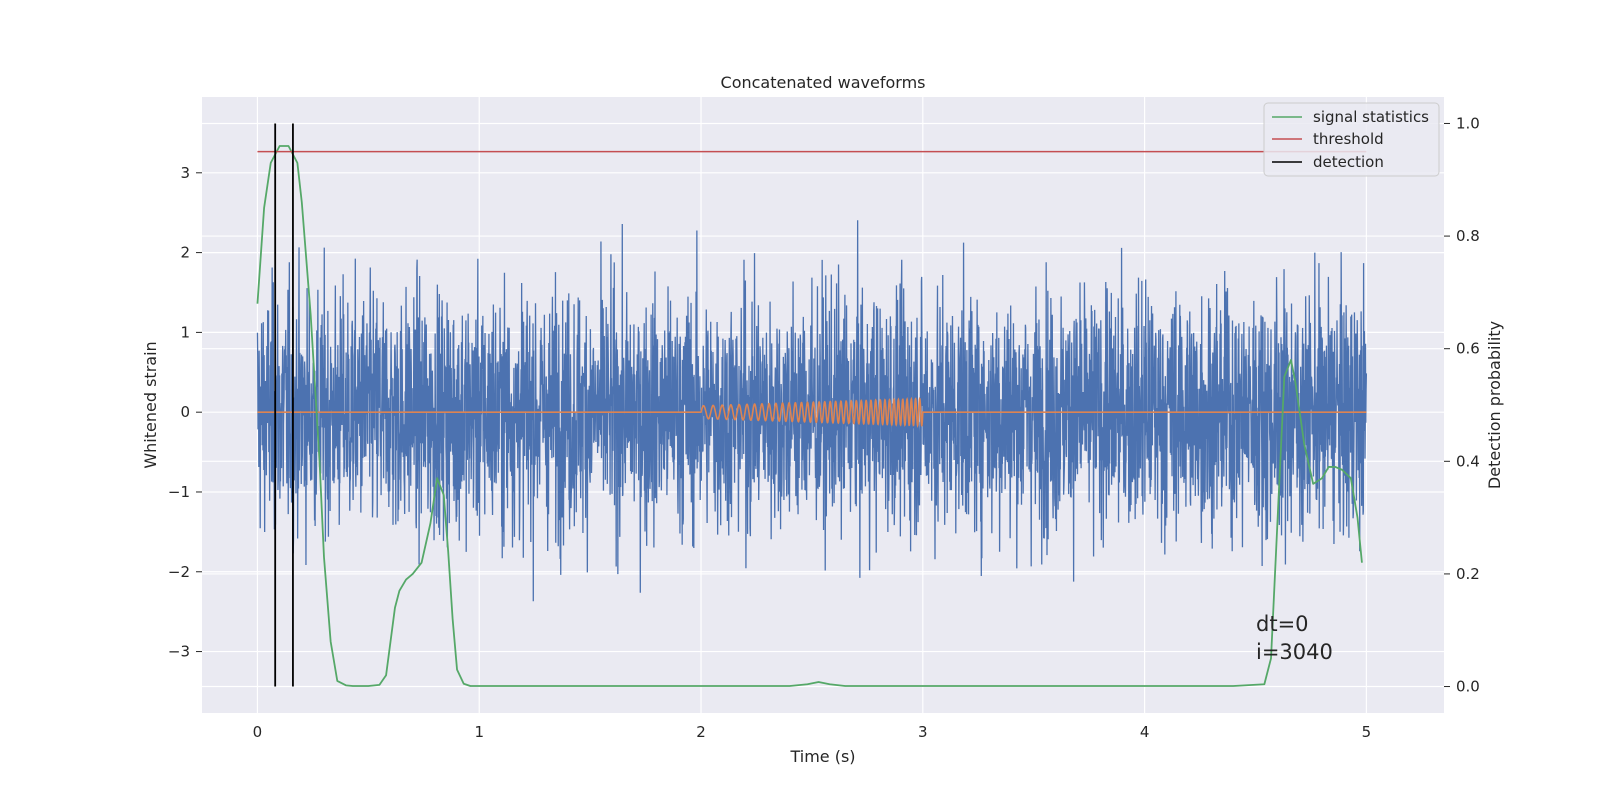  Describe the element at coordinates (185, 253) in the screenshot. I see `y-tick-label: 2` at that location.